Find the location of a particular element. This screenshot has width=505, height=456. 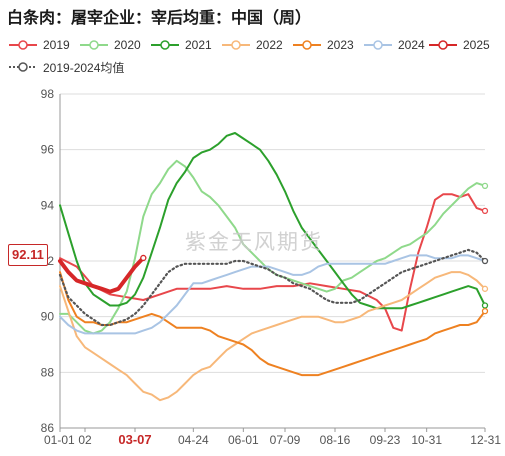

latest-value-badge: 92.11 is located at coordinates (28, 255).